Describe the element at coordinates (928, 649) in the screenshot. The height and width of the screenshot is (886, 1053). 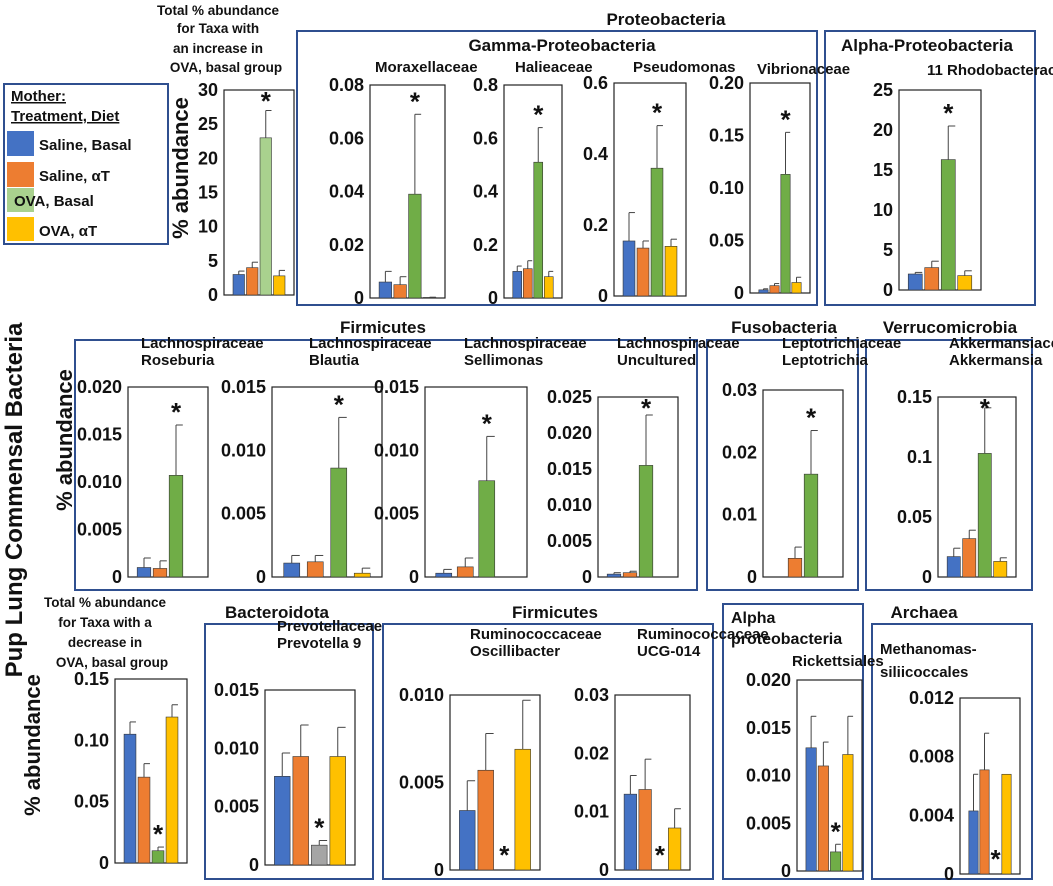
I see `archaea-taxon-line1: Methanomas-` at that location.